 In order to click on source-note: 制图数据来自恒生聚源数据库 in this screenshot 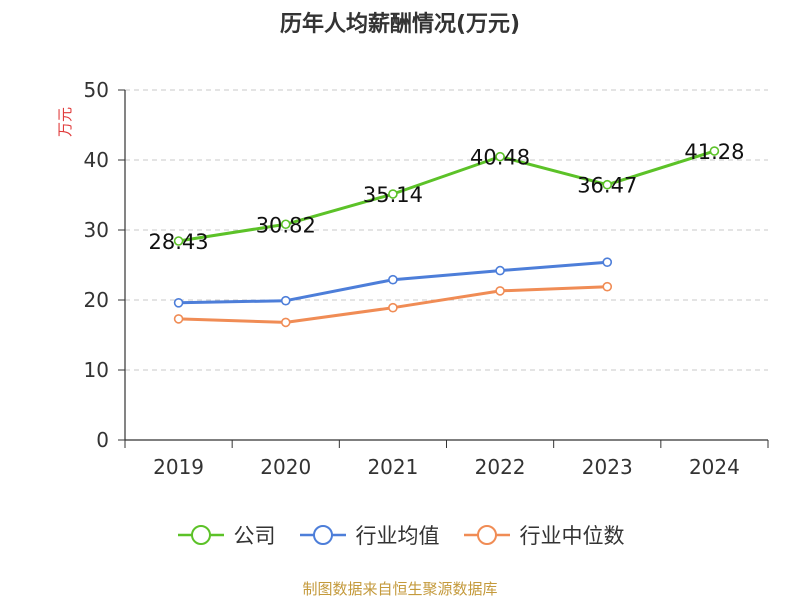, I will do `click(400, 589)`.